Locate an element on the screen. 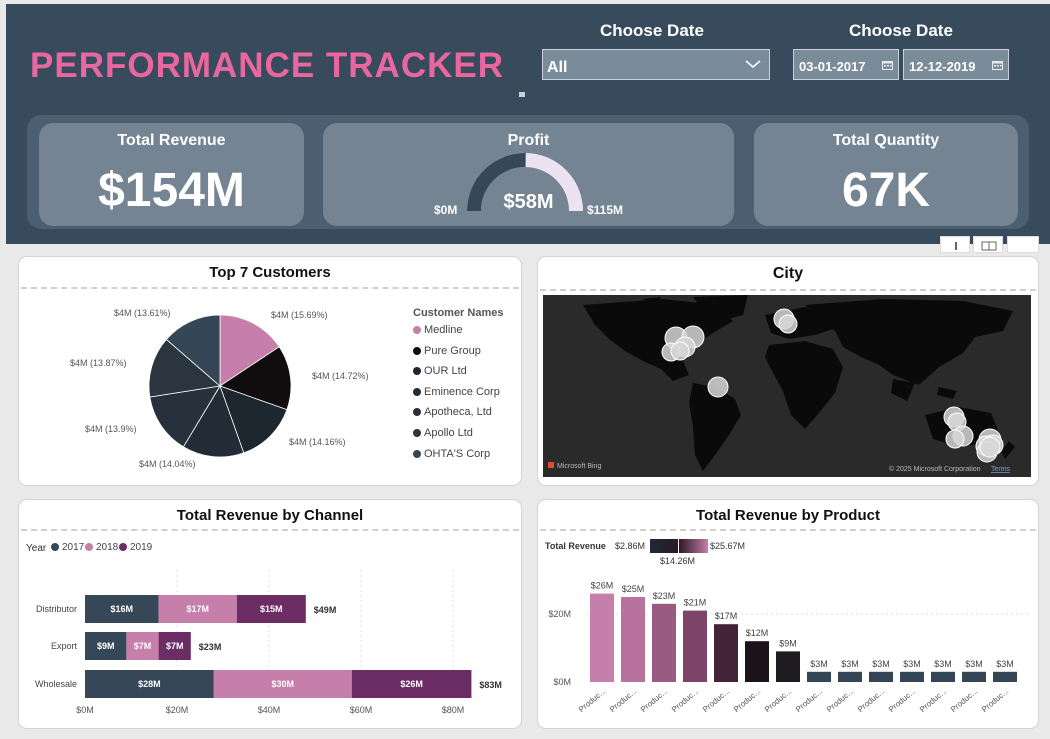 Image resolution: width=1050 pixels, height=739 pixels. category-label: Export is located at coordinates (64, 646).